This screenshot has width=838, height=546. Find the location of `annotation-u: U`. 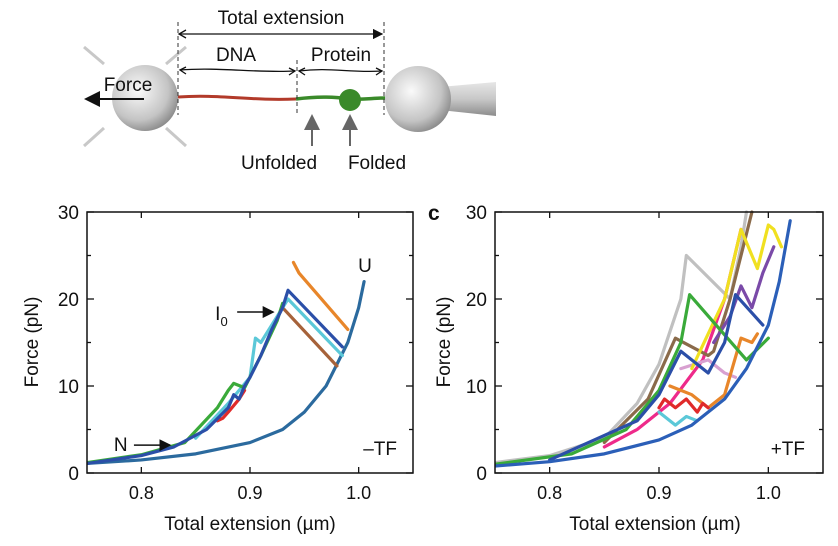

annotation-u: U is located at coordinates (365, 266).